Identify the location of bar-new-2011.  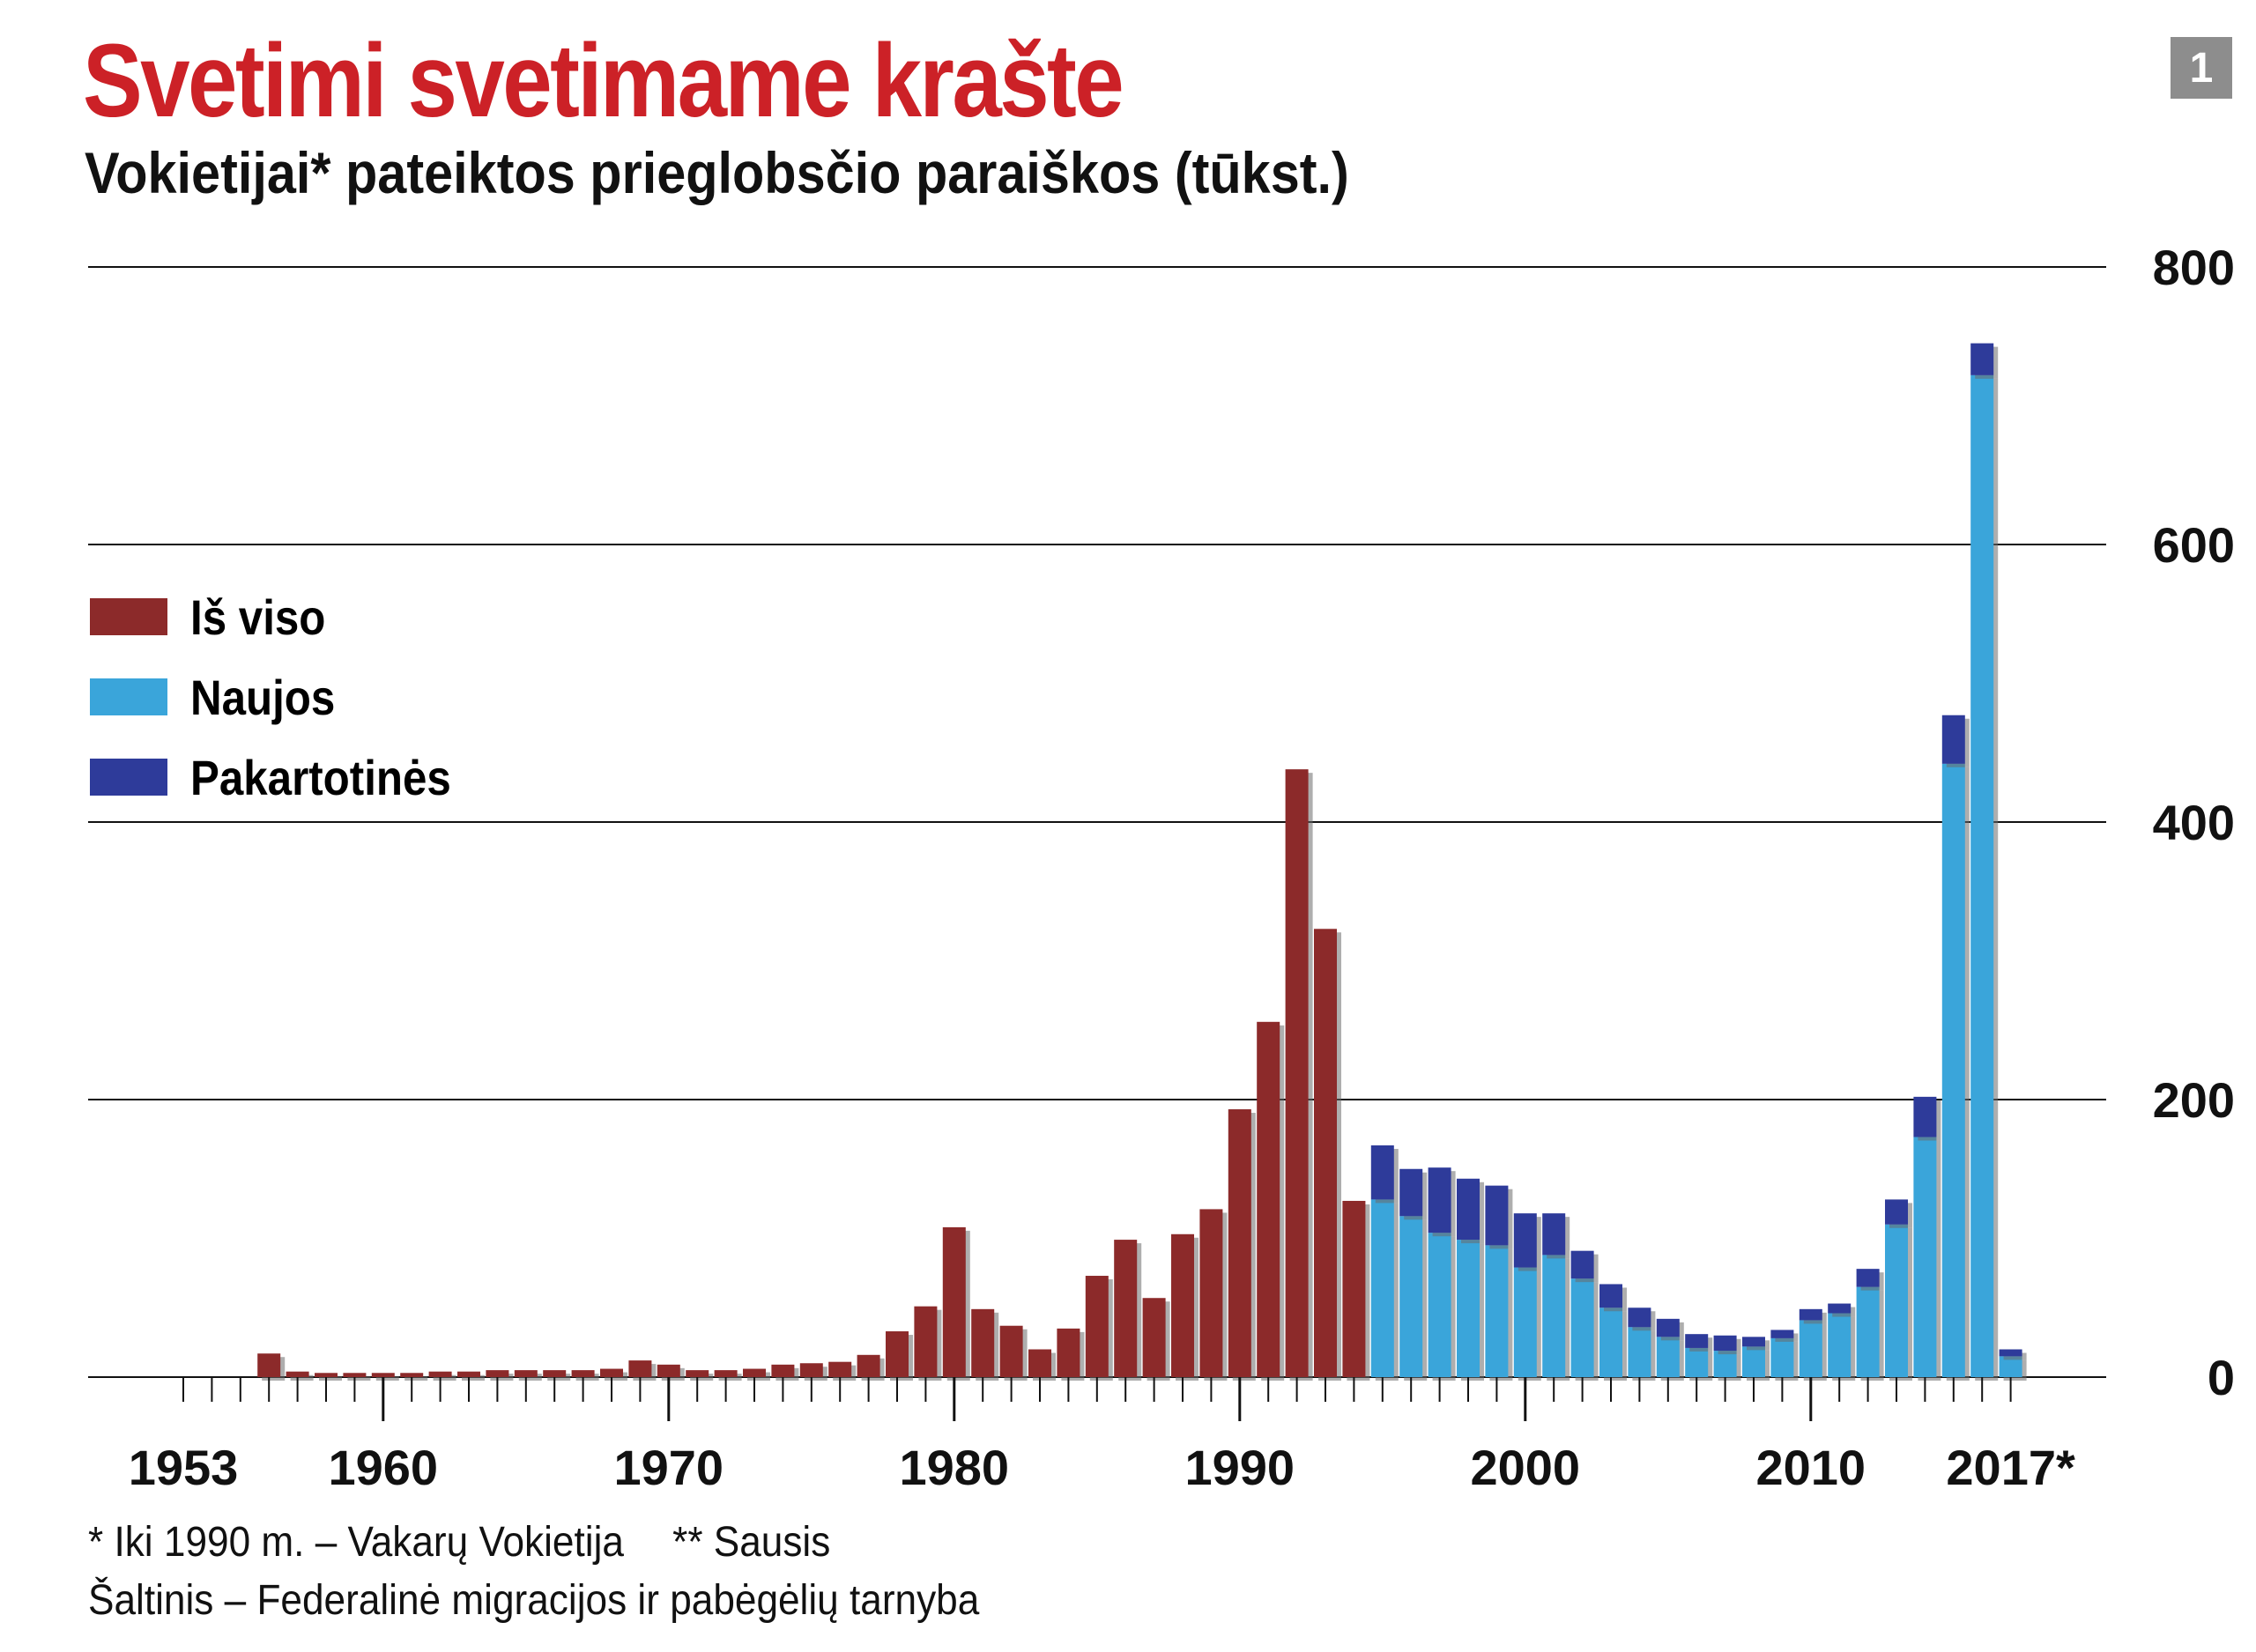
(1840, 1345).